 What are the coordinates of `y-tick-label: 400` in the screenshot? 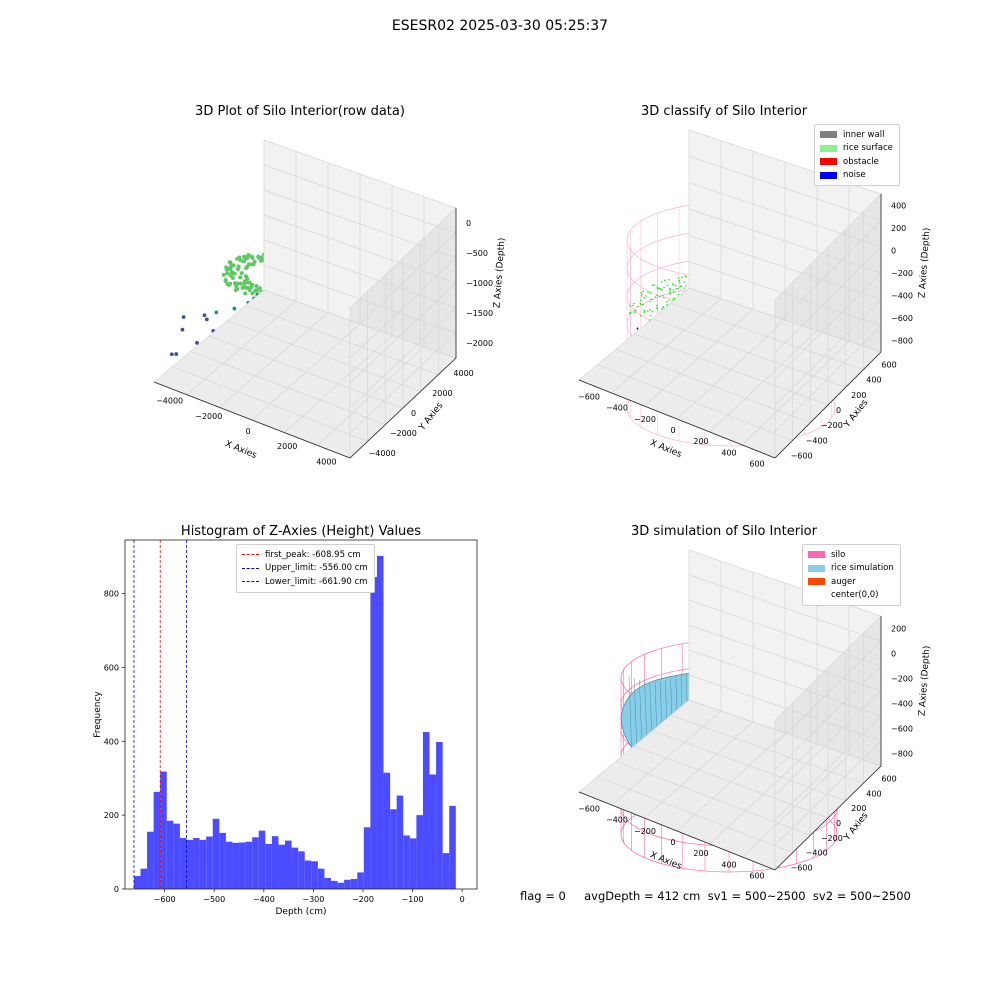 It's located at (111, 741).